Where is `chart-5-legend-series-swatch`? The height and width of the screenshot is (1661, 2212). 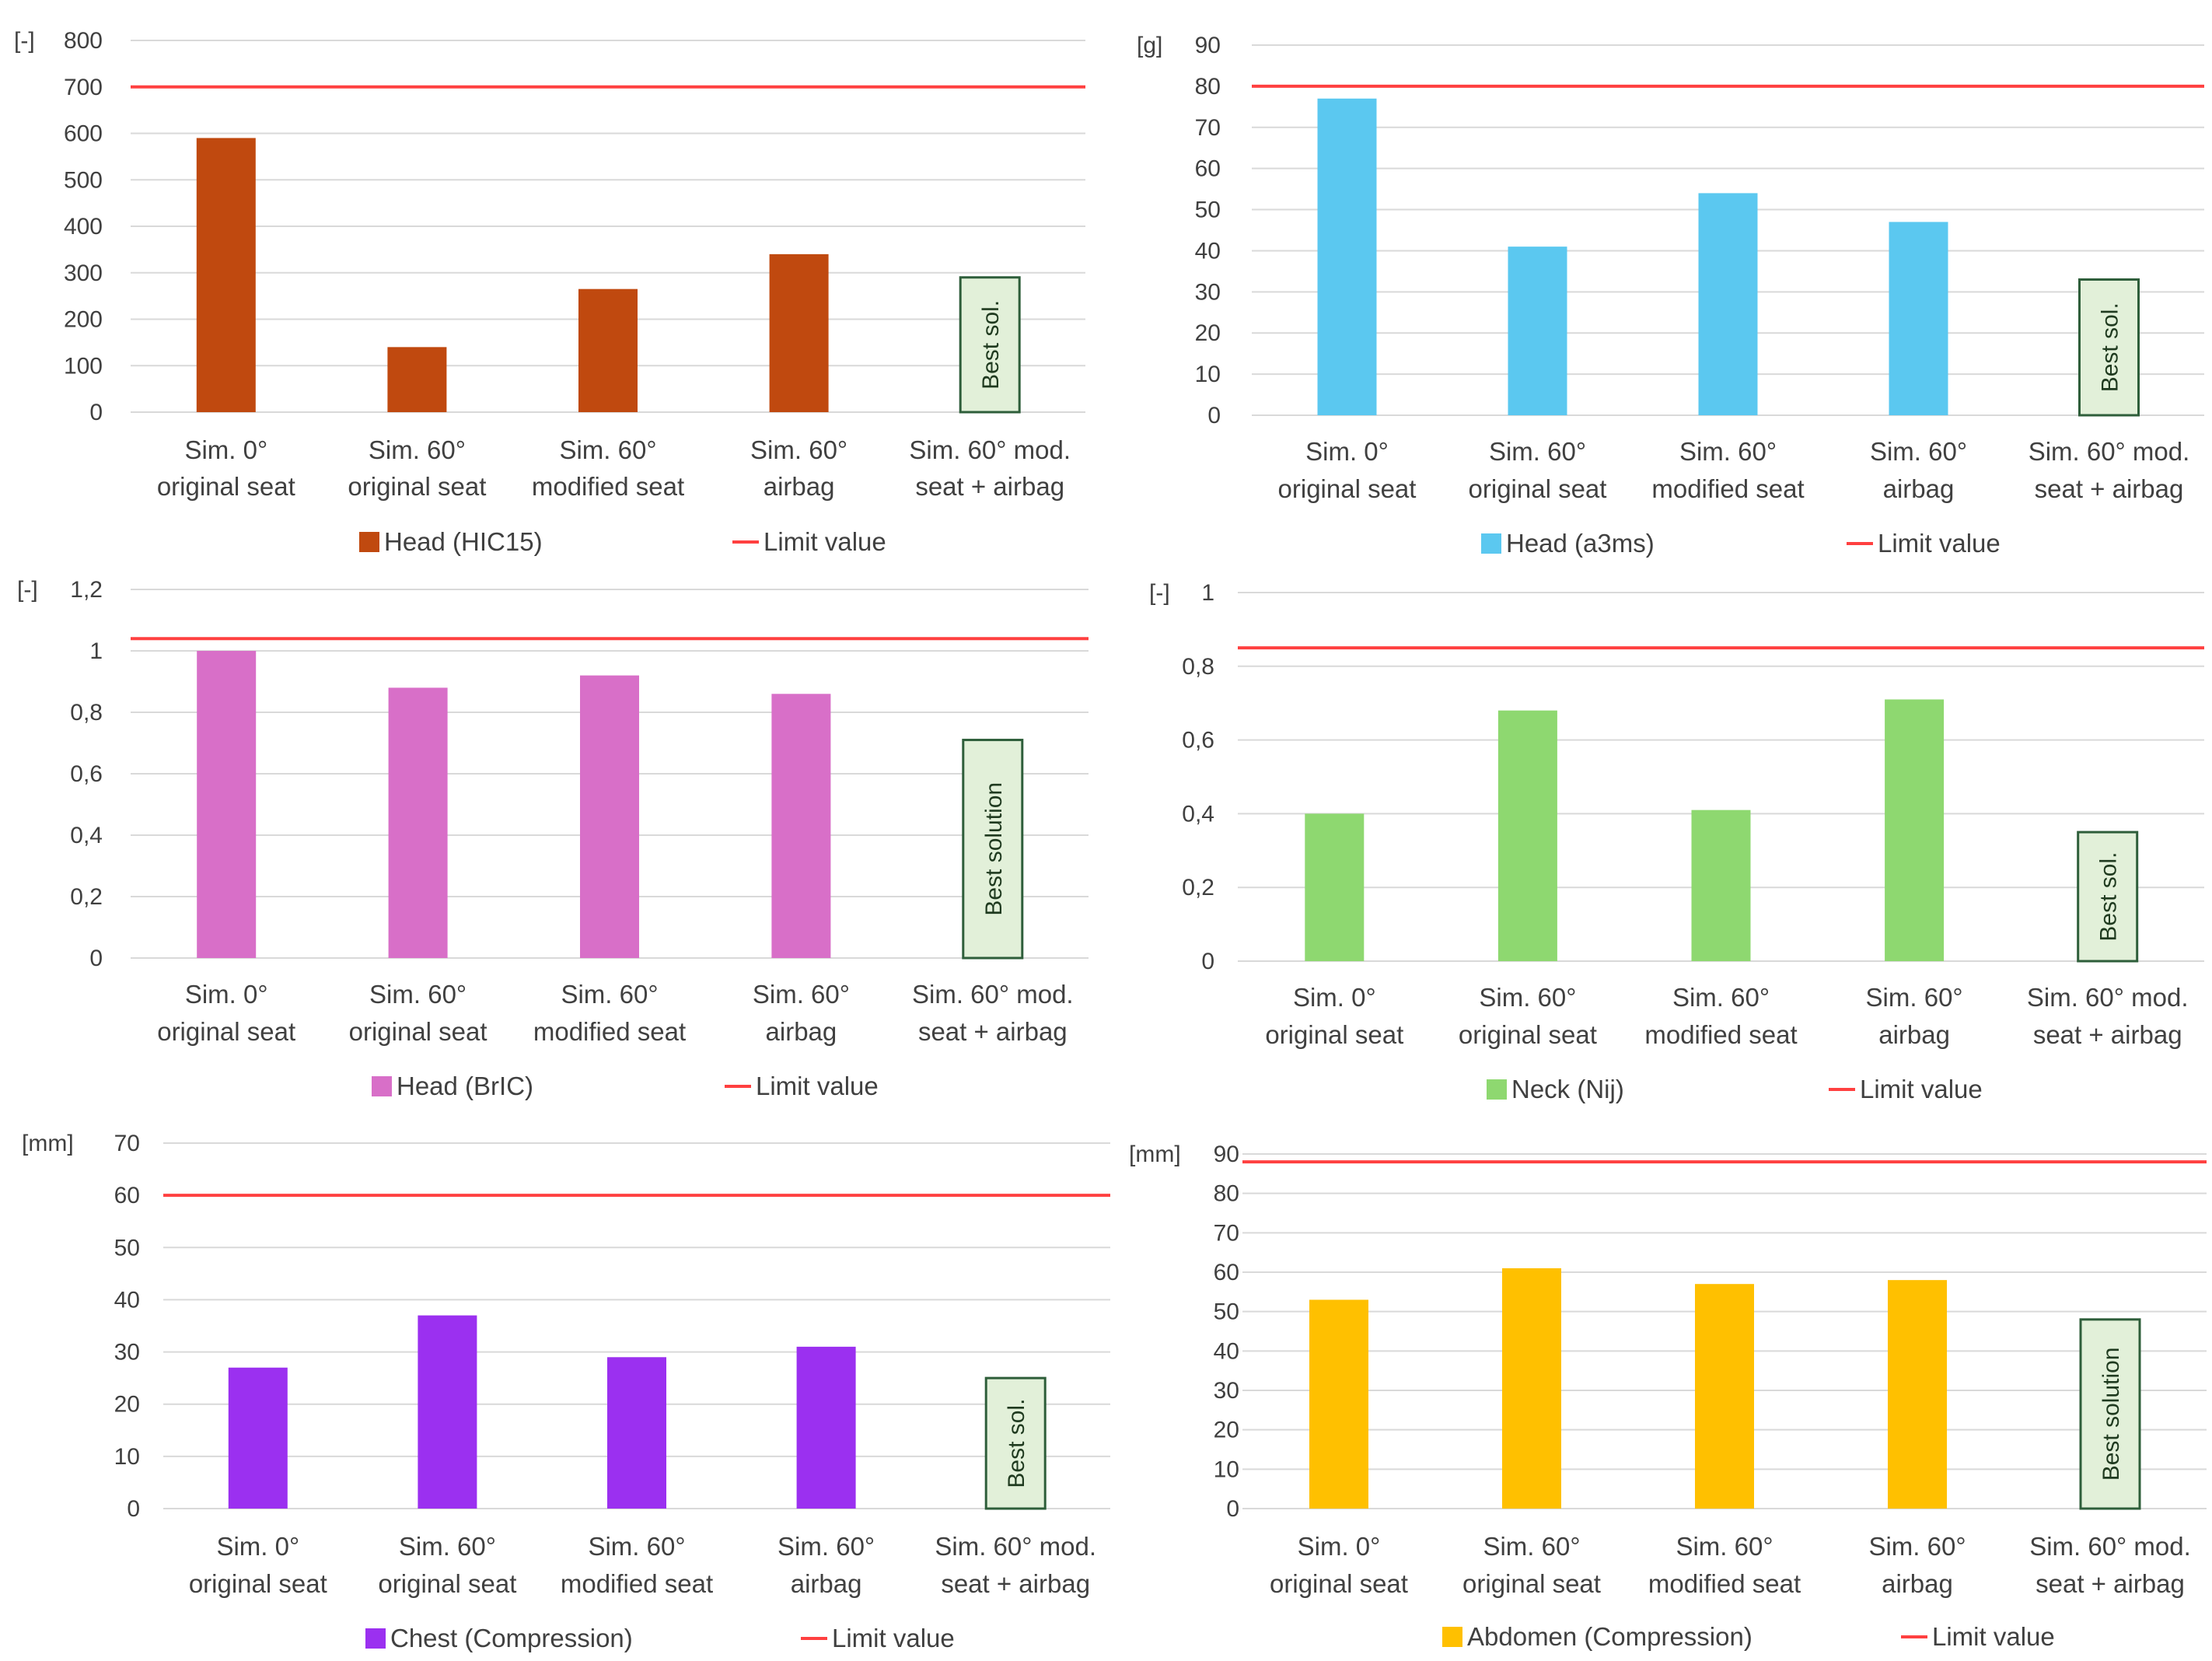 chart-5-legend-series-swatch is located at coordinates (375, 1639).